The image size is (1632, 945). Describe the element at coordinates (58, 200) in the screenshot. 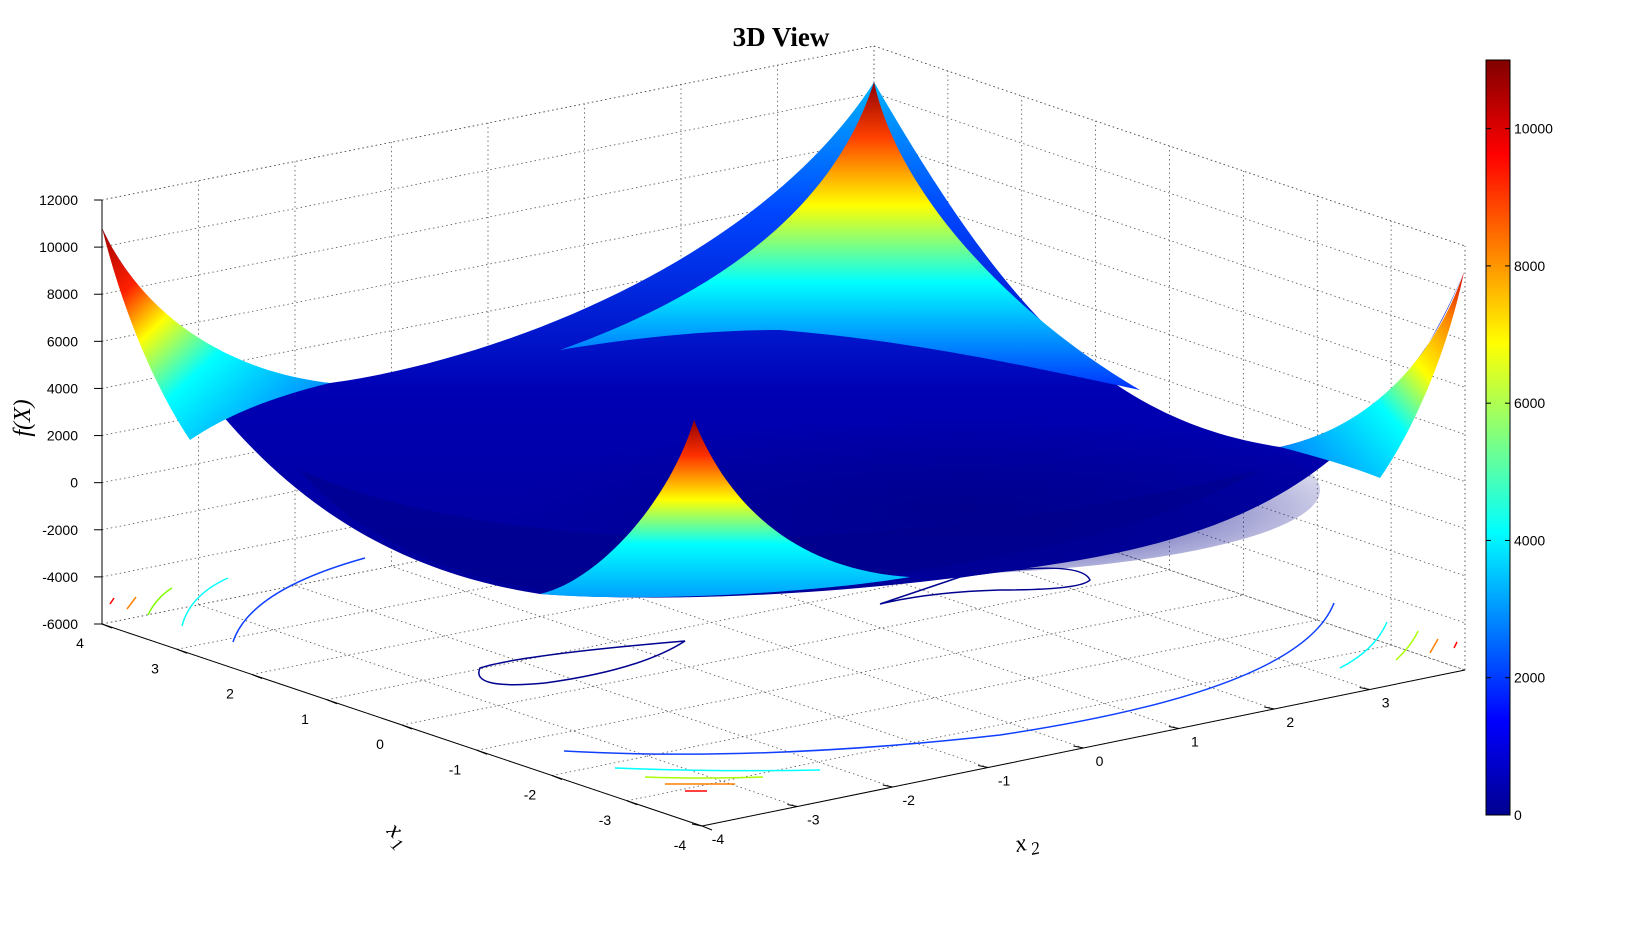

I see `z-tick-label: 12000` at that location.